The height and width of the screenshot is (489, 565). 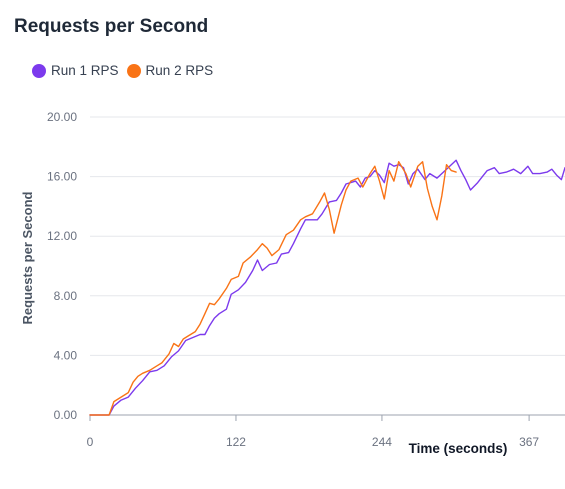 I want to click on legend-item-run-1: Run 1 RPS, so click(x=75, y=70).